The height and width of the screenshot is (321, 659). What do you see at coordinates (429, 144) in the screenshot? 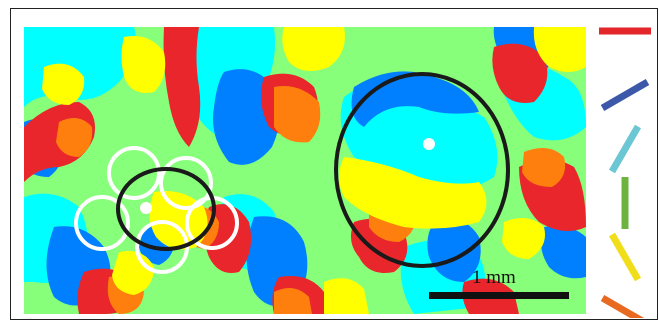
I see `large-population-center-dot` at bounding box center [429, 144].